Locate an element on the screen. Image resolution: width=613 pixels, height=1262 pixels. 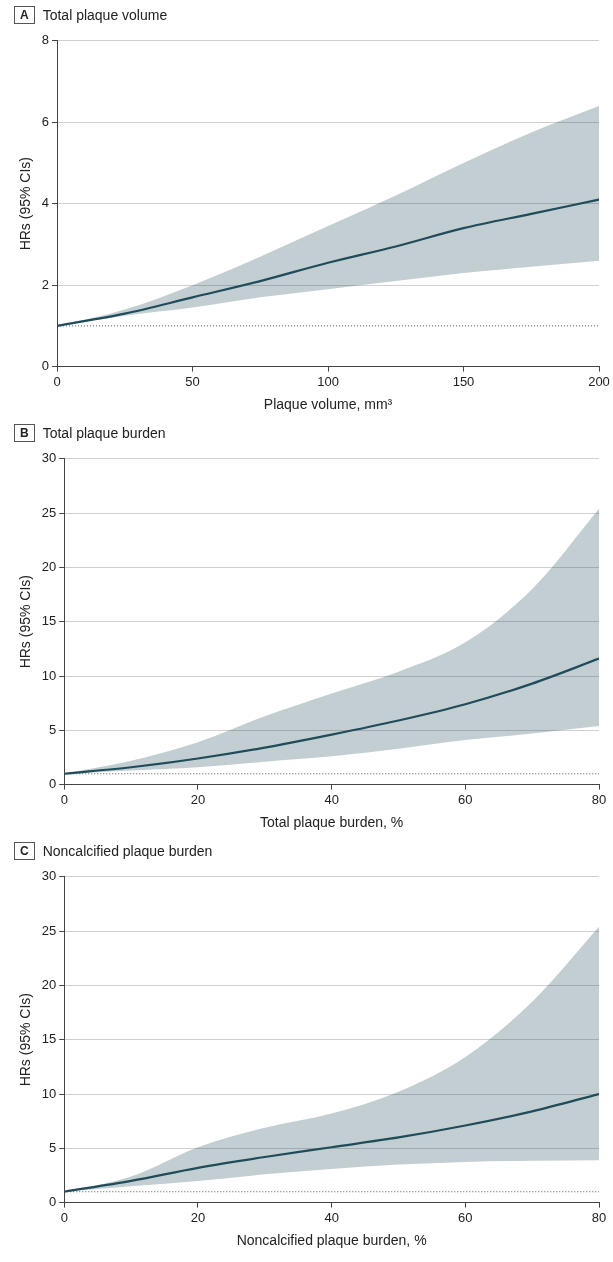
y-tick-label: 4 is located at coordinates (45, 203).